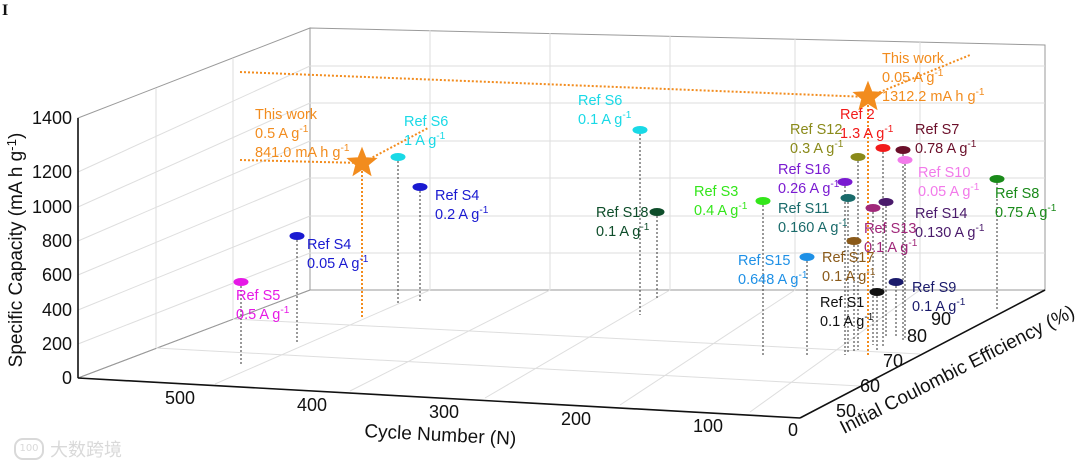 The image size is (1080, 473). I want to click on z-tick-label: 1200, so click(52, 172).